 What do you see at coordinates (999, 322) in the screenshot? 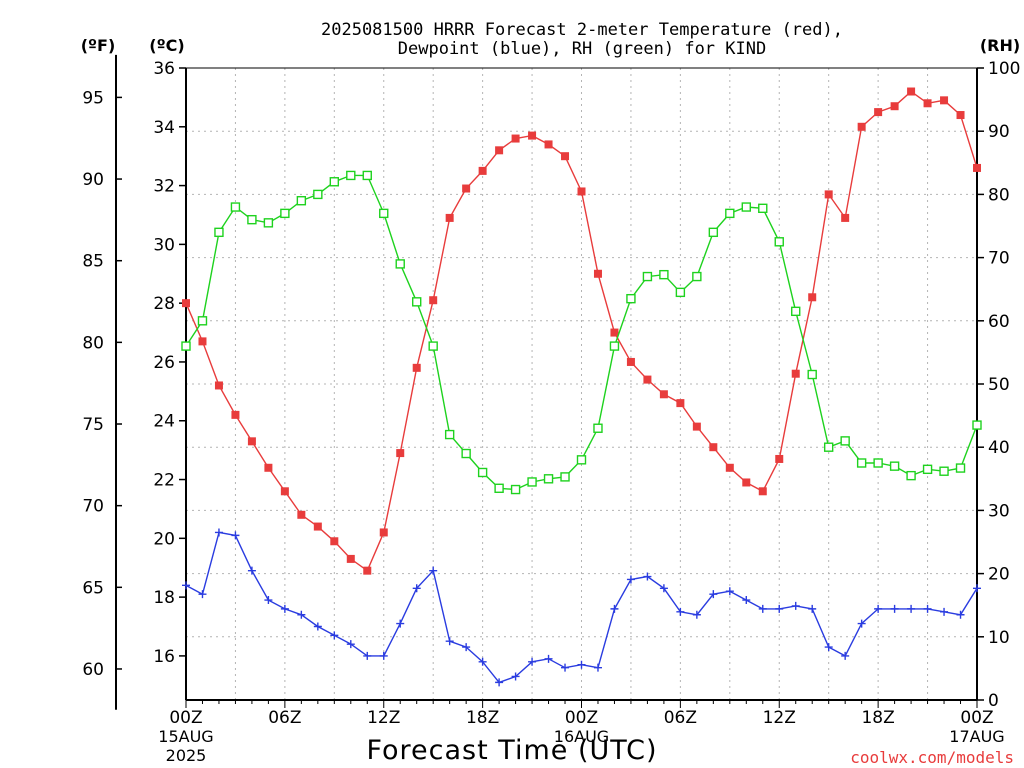
I see `rh-tick-label: 60` at bounding box center [999, 322].